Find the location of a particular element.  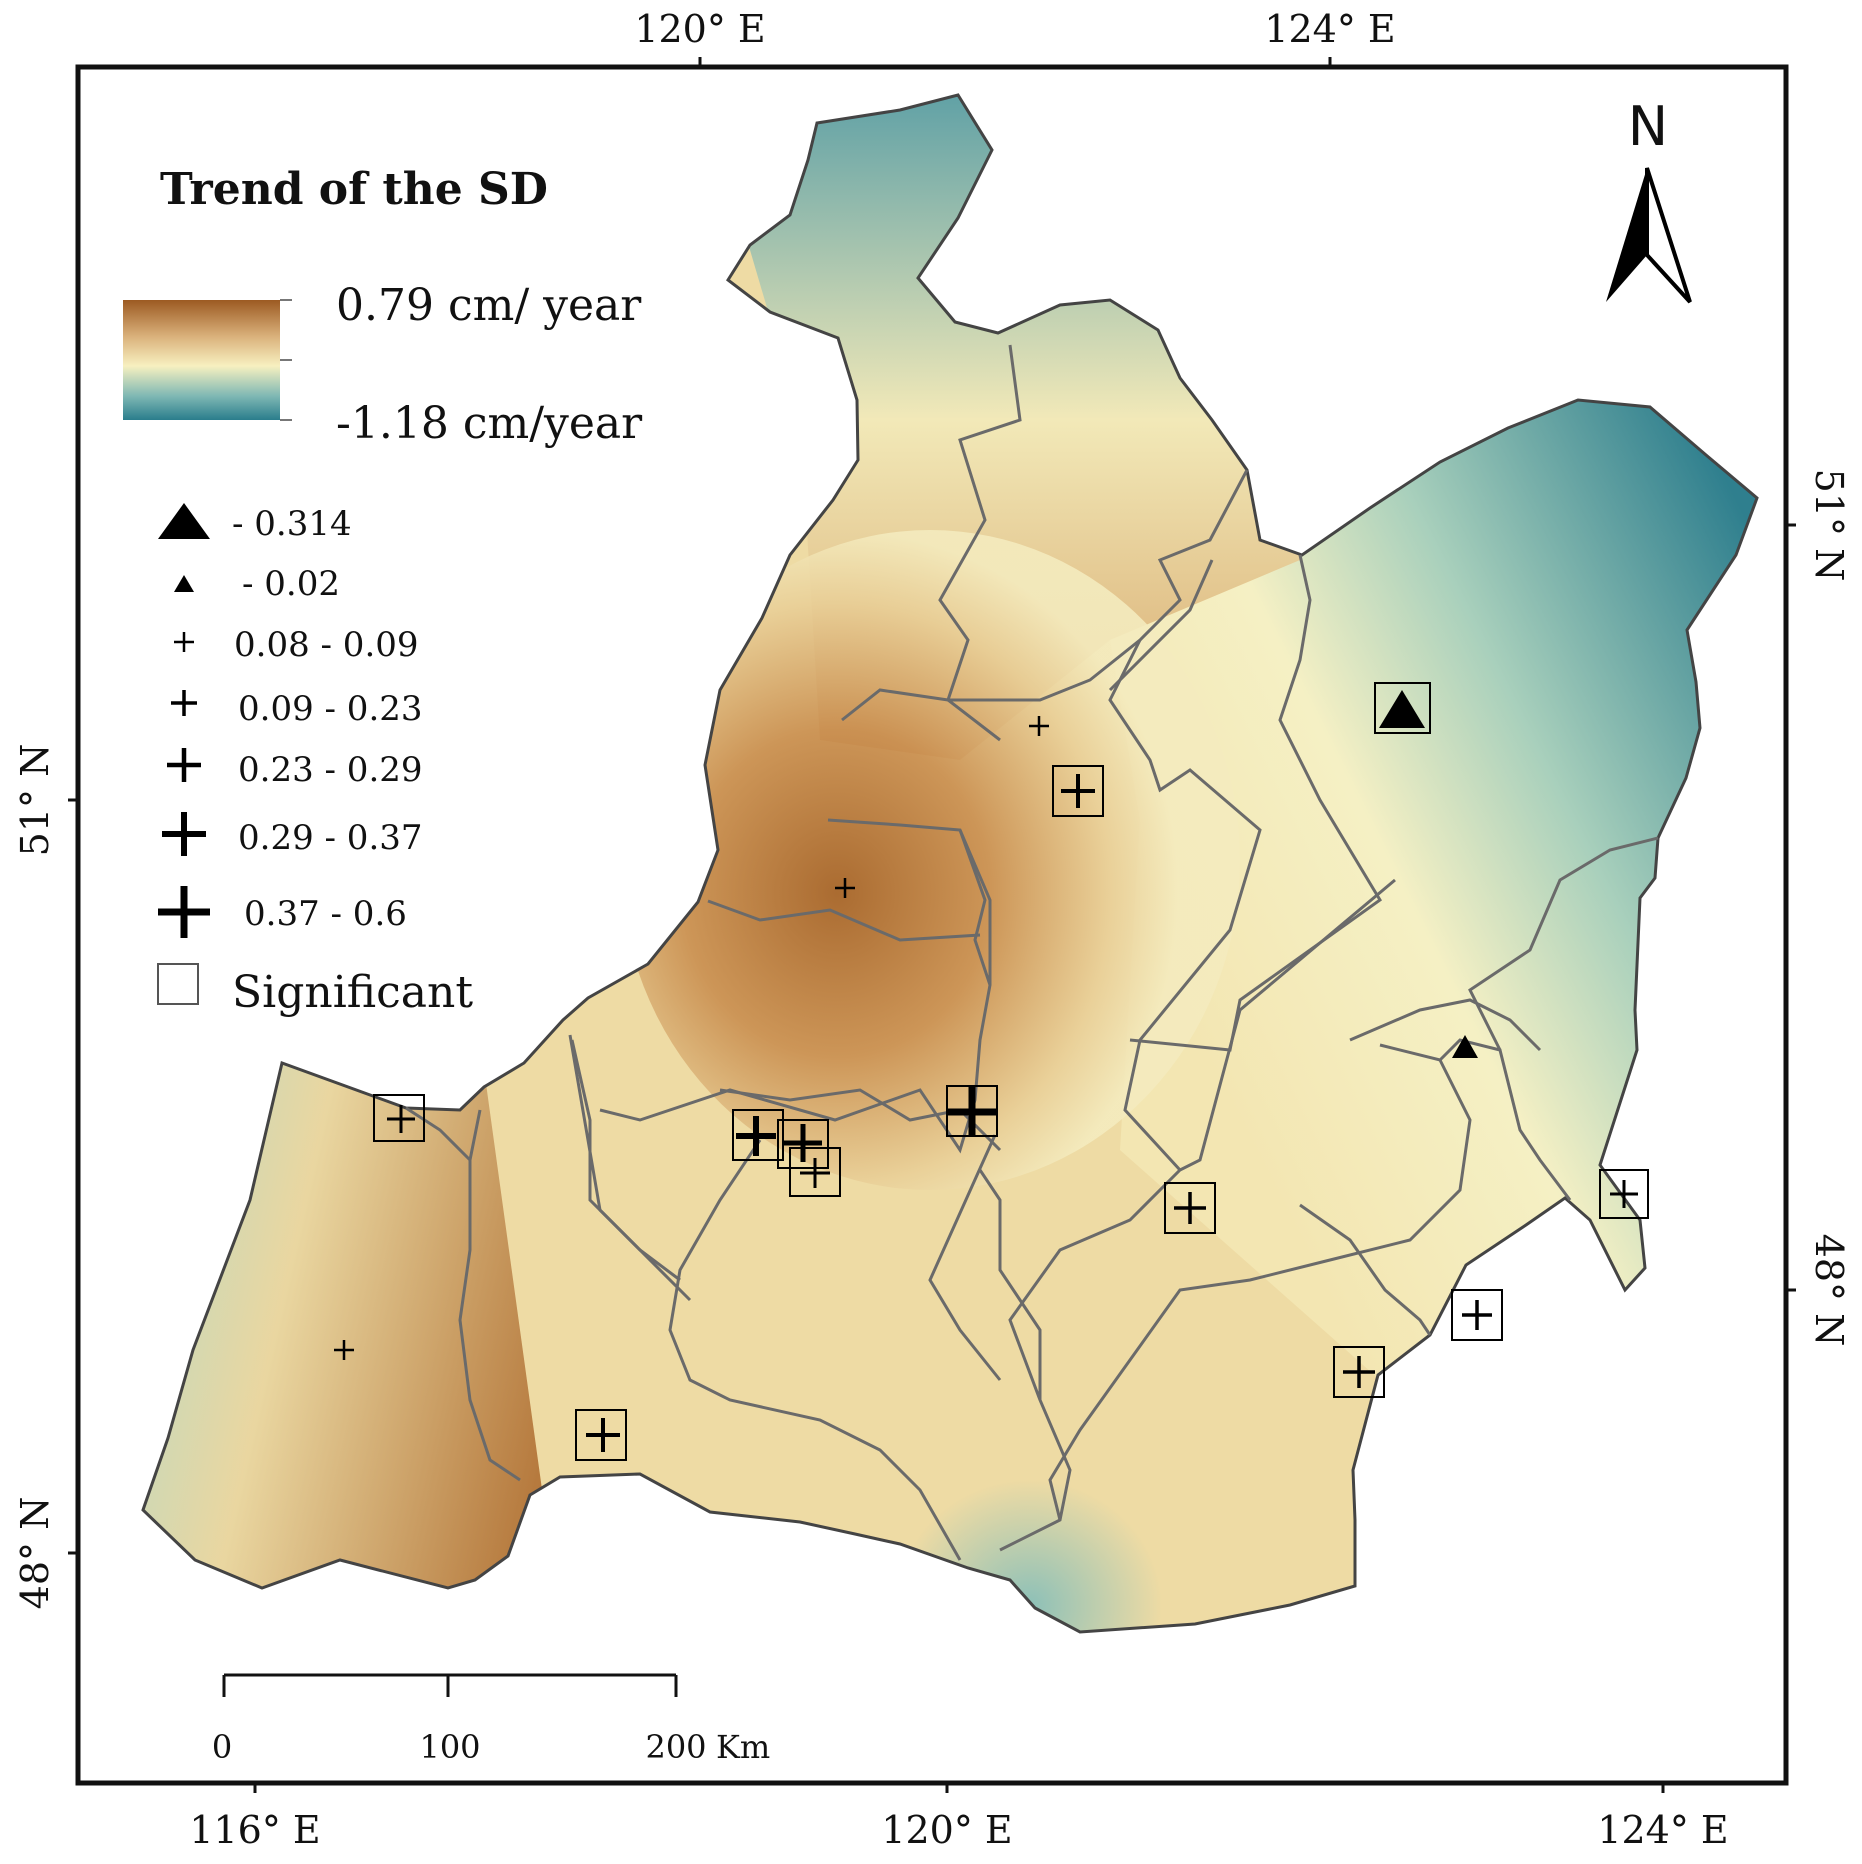

legend-ramp-high-label: 0.79 cm/ year is located at coordinates (489, 305).